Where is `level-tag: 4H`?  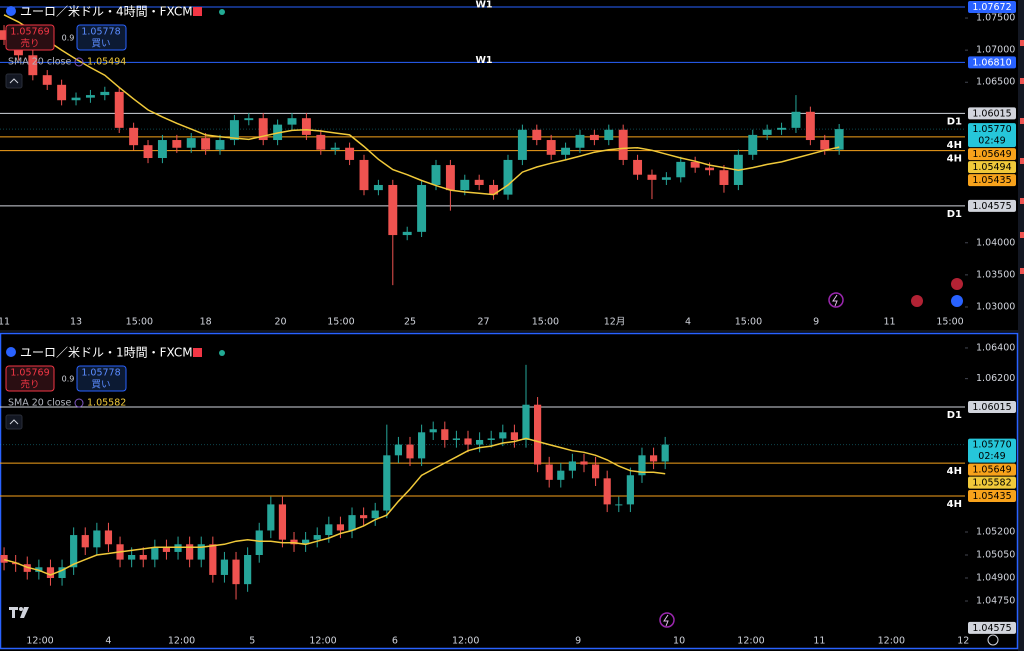
level-tag: 4H is located at coordinates (954, 504).